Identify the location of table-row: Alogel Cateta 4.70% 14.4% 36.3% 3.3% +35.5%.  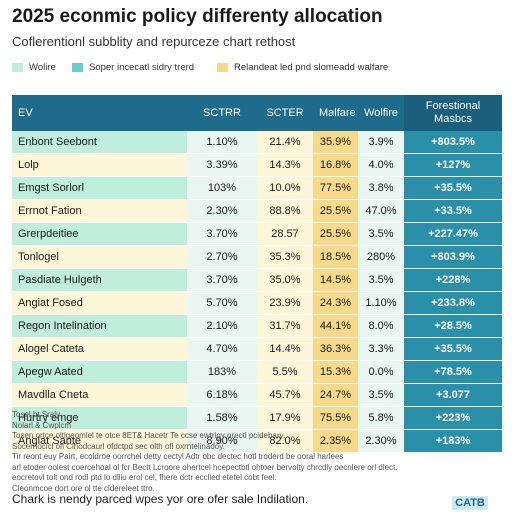
(257, 349).